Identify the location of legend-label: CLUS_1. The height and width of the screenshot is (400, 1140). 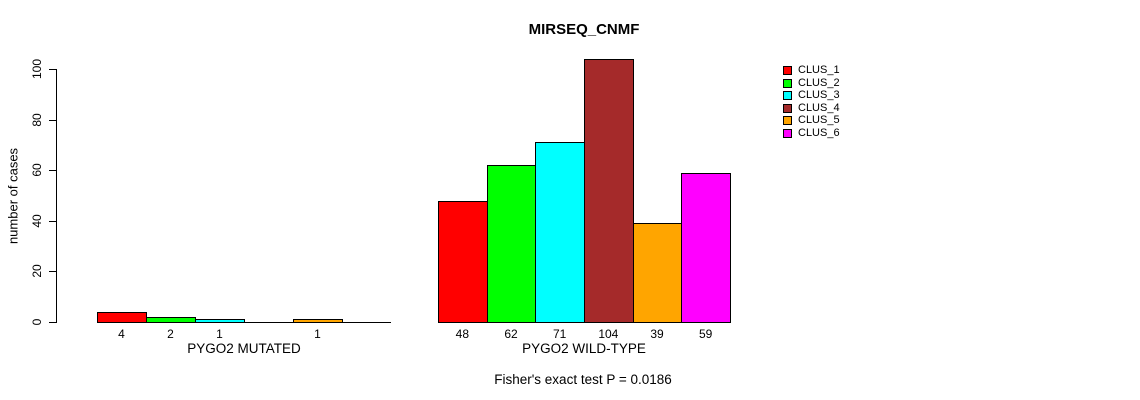
(819, 70).